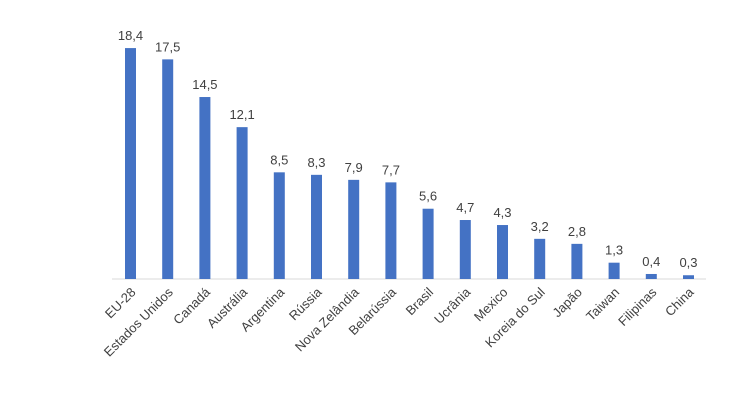  What do you see at coordinates (452, 305) in the screenshot?
I see `category-tick-label: Ucrânia` at bounding box center [452, 305].